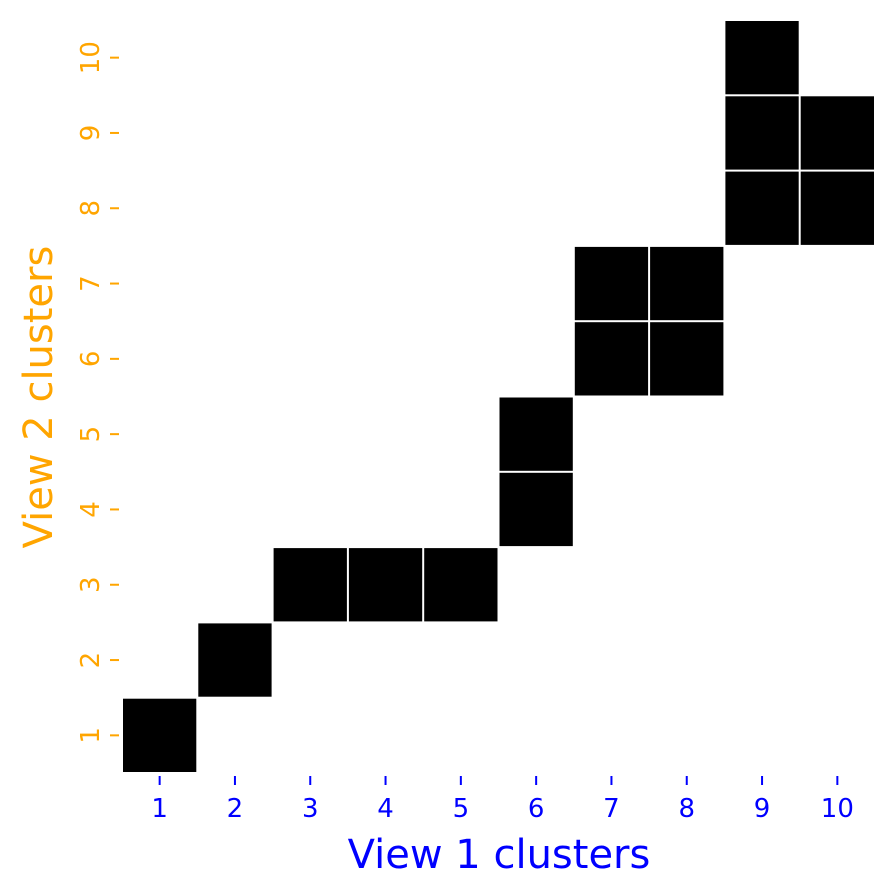 This screenshot has height=896, width=896. I want to click on heatmap-cell-x5-y3, so click(461, 585).